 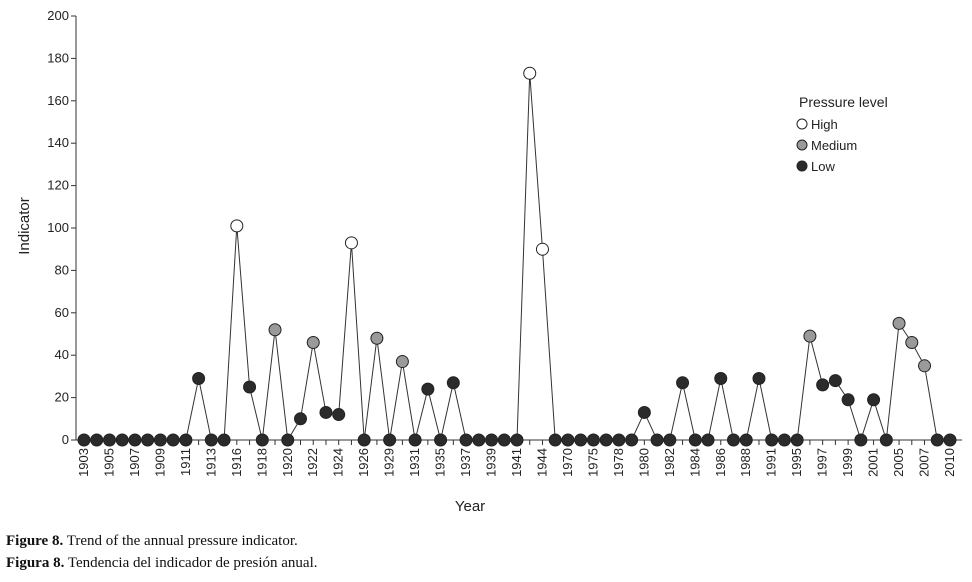 I want to click on x-tick-label: 2007, so click(x=924, y=462).